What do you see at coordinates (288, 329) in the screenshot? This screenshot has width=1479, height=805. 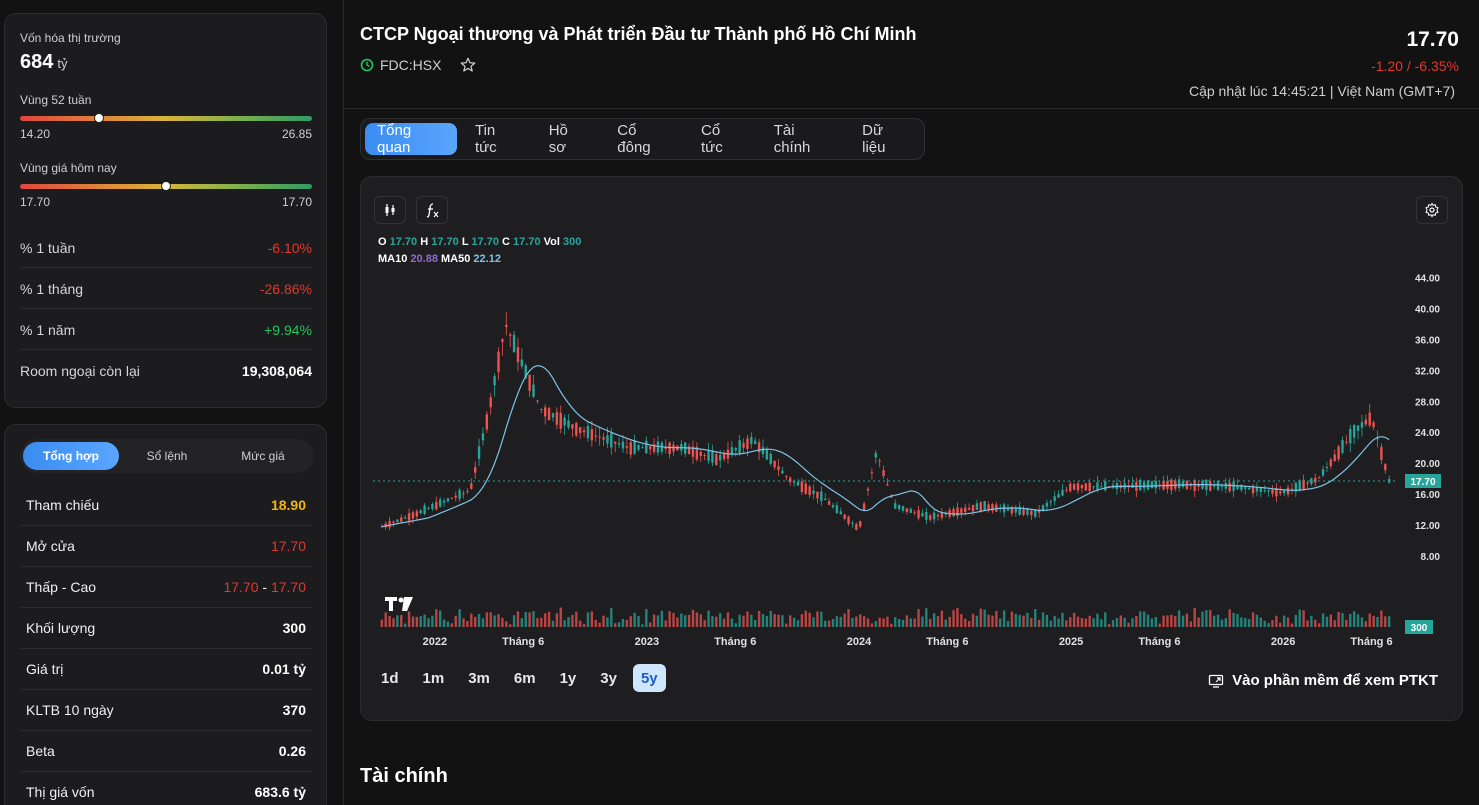 I see `stat-value: +9.94%` at bounding box center [288, 329].